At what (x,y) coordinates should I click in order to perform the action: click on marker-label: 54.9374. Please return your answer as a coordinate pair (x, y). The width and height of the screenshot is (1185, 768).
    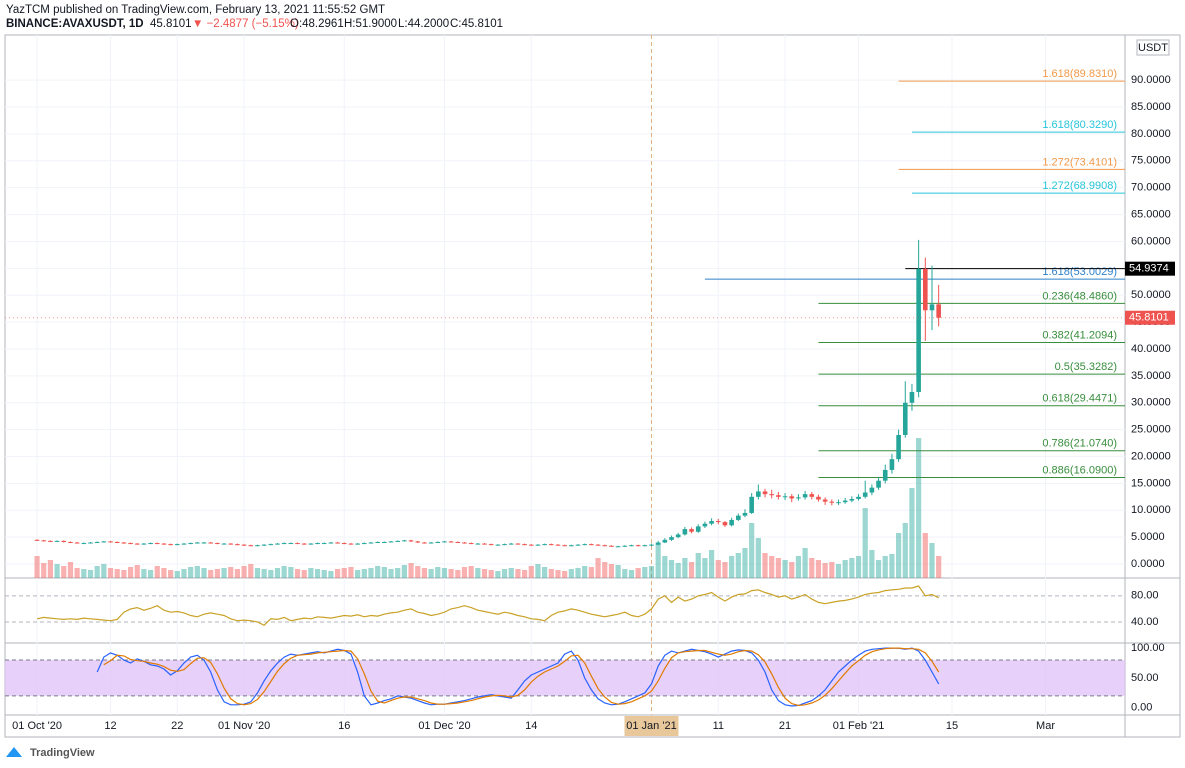
    Looking at the image, I should click on (1149, 269).